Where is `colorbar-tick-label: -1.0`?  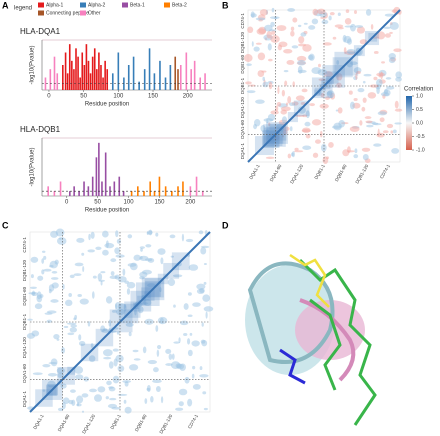 colorbar-tick-label: -1.0 is located at coordinates (420, 150).